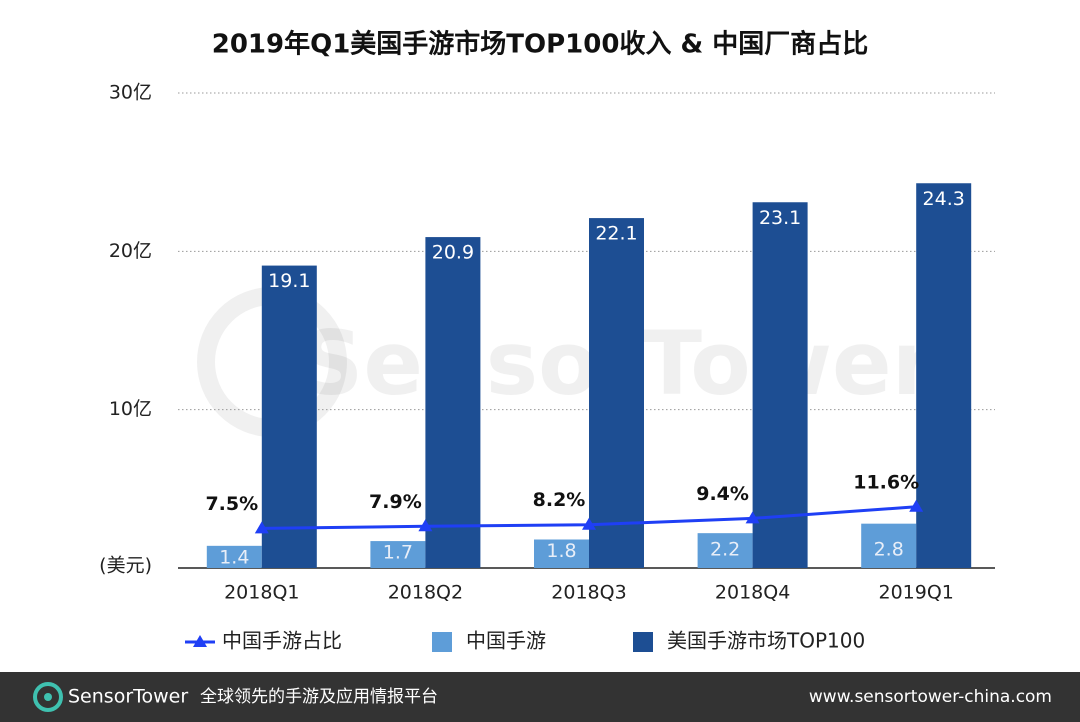  Describe the element at coordinates (540, 697) in the screenshot. I see `footer-bar` at that location.